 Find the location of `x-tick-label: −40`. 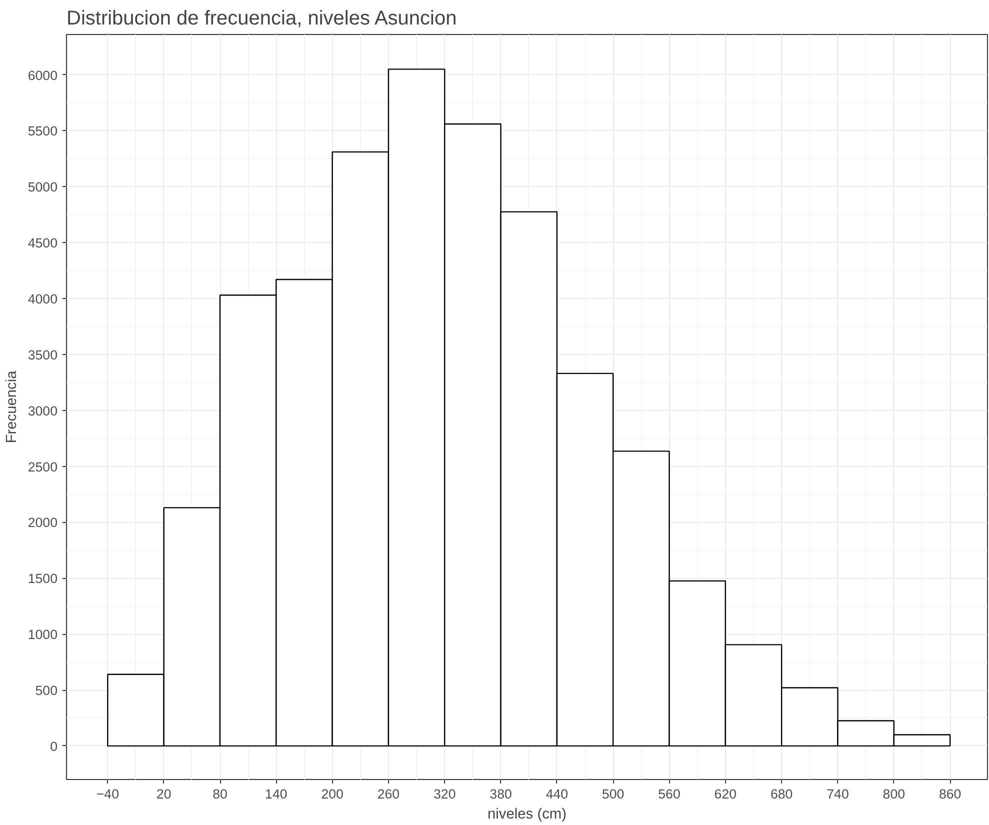

x-tick-label: −40 is located at coordinates (107, 794).